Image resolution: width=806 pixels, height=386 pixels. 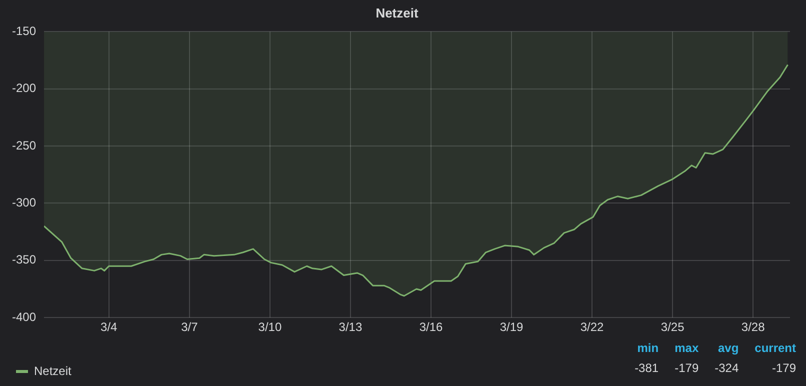 What do you see at coordinates (350, 327) in the screenshot?
I see `x-tick-label: 3/13` at bounding box center [350, 327].